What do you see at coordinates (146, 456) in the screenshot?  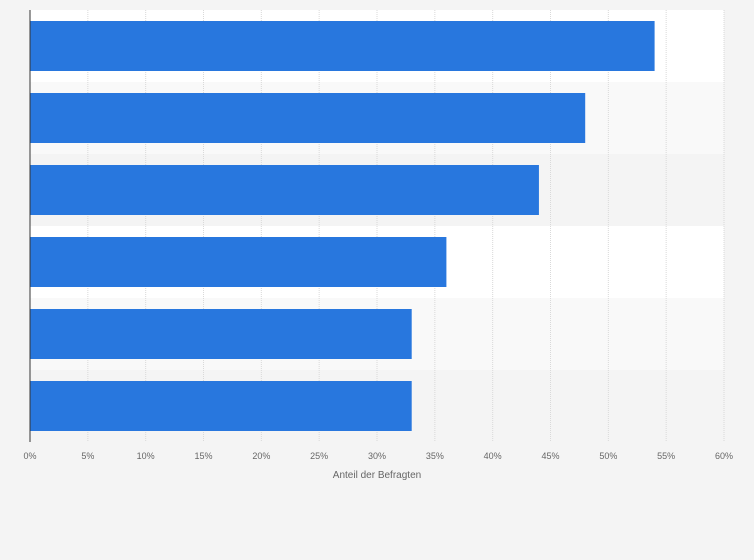 I see `x-tick-label: 10%` at bounding box center [146, 456].